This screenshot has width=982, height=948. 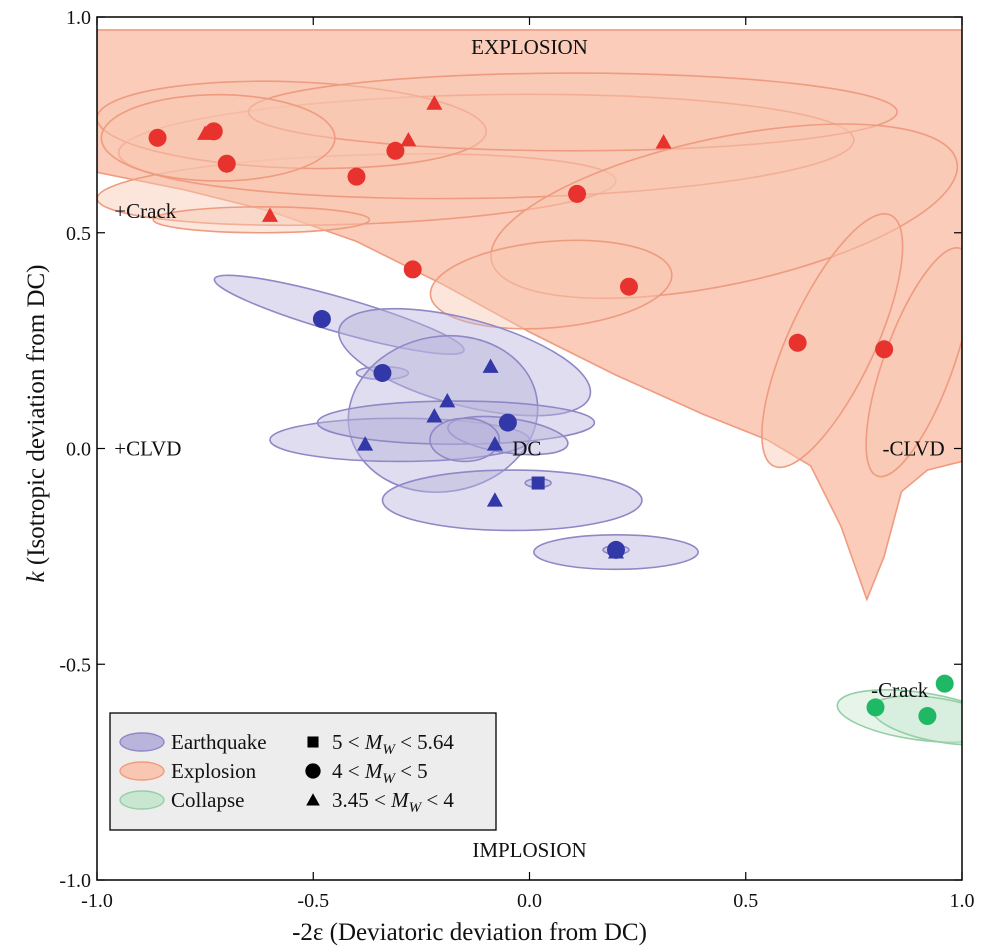 I want to click on y-axis-label-text: (Isotropic deviation from DC), so click(x=36, y=418).